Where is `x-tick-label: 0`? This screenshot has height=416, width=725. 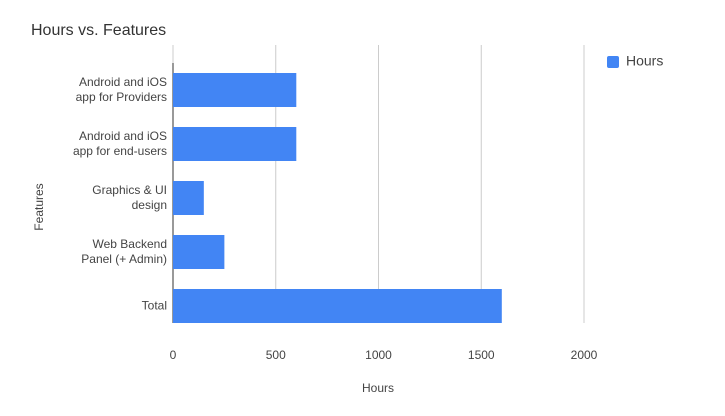
x-tick-label: 0 is located at coordinates (173, 355).